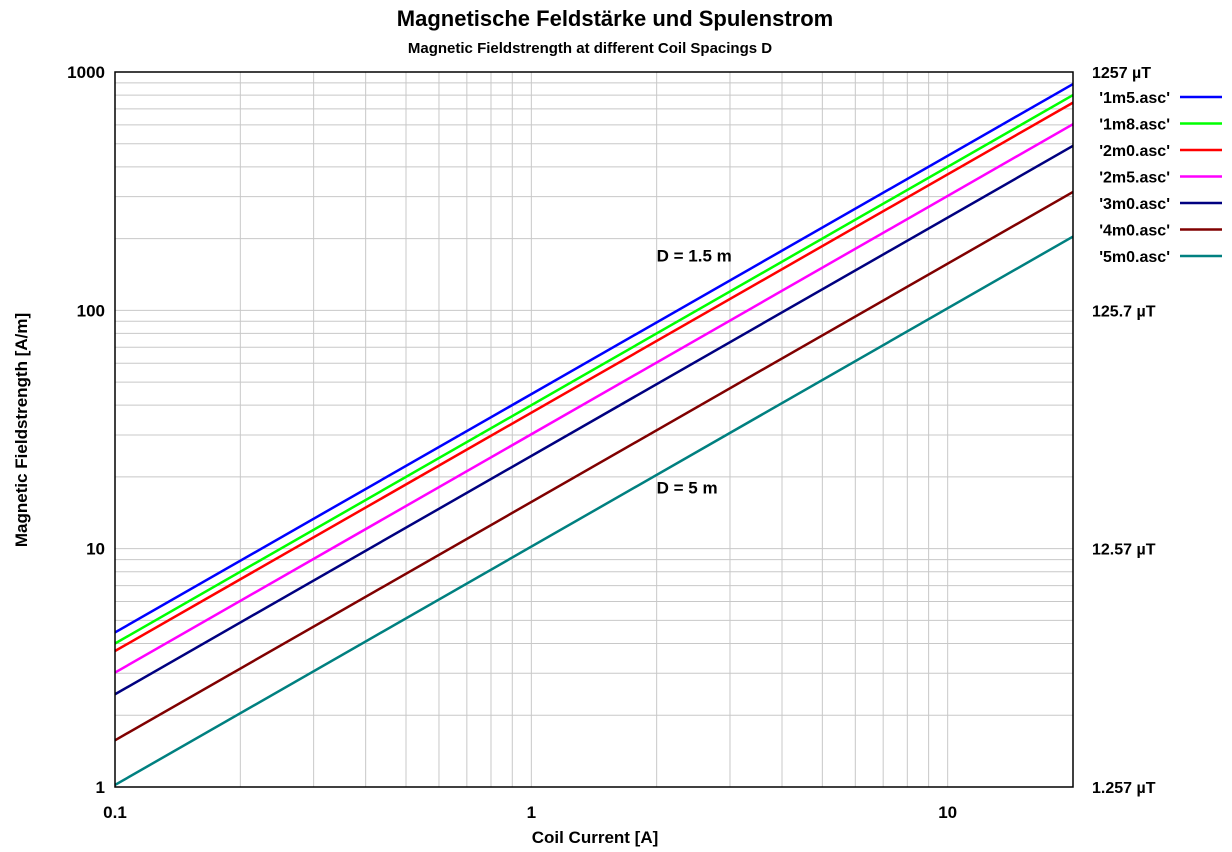 The width and height of the screenshot is (1232, 852). I want to click on y2-tick-label: 1257 µT, so click(1121, 73).